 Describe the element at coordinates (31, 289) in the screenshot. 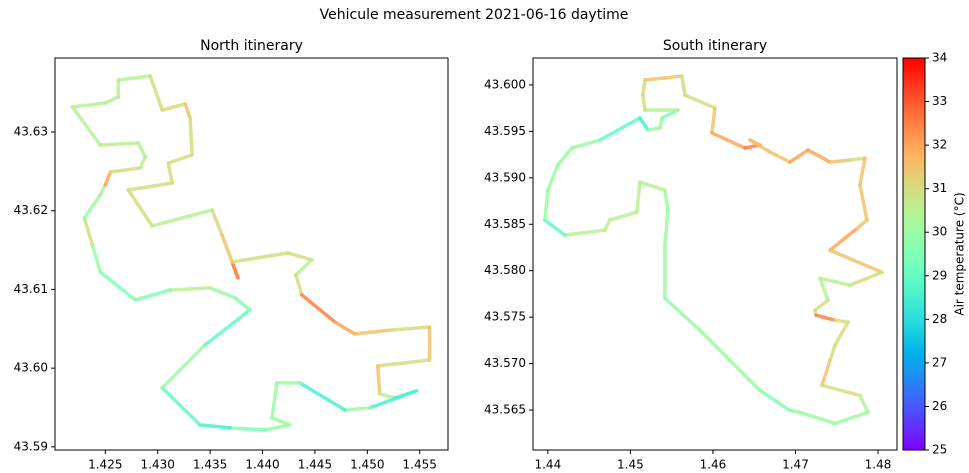

I see `y-tick-label: 43.61` at that location.